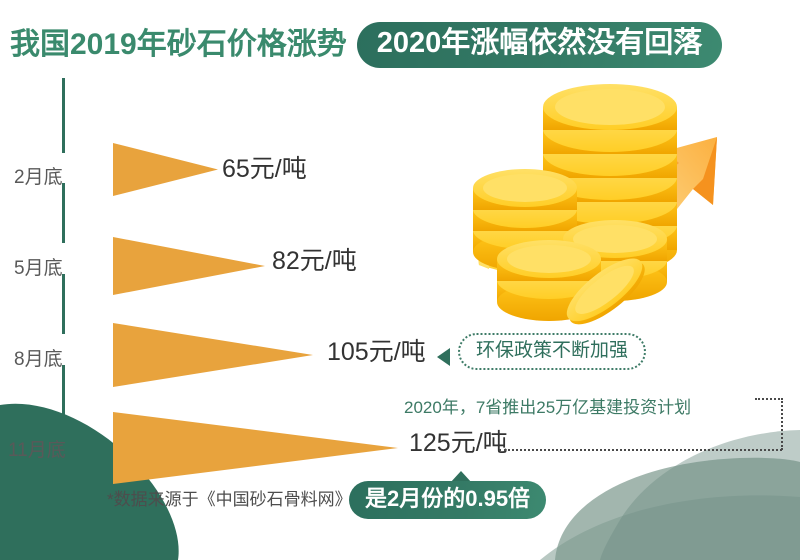 The image size is (800, 560). I want to click on row-price-value: 105元/吨, so click(376, 352).